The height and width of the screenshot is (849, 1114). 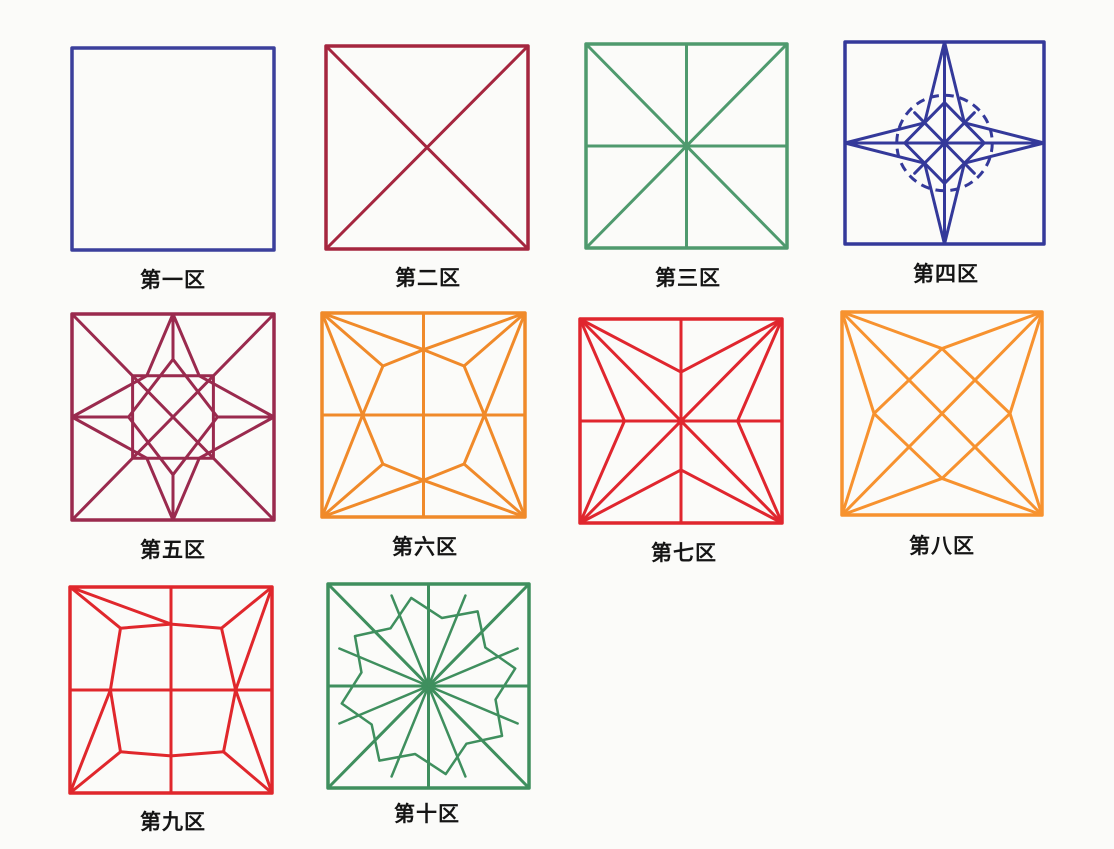 I want to click on panel-label-7: 第七区, so click(x=684, y=552).